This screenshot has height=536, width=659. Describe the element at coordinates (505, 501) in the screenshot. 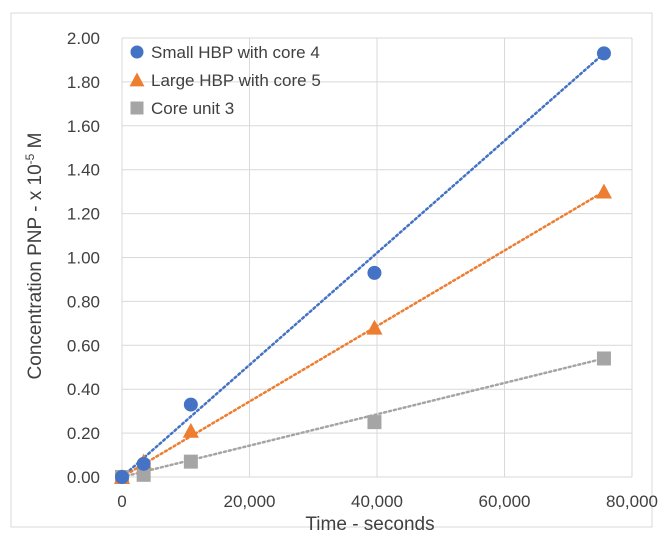

I see `x-tick-label: 60,000` at that location.